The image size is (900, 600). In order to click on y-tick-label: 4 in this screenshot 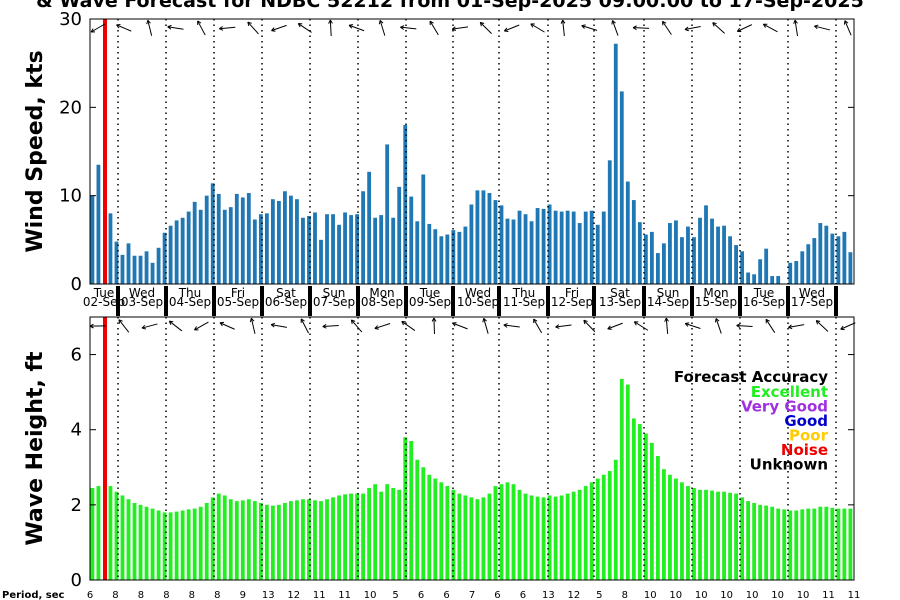, I will do `click(76, 430)`.